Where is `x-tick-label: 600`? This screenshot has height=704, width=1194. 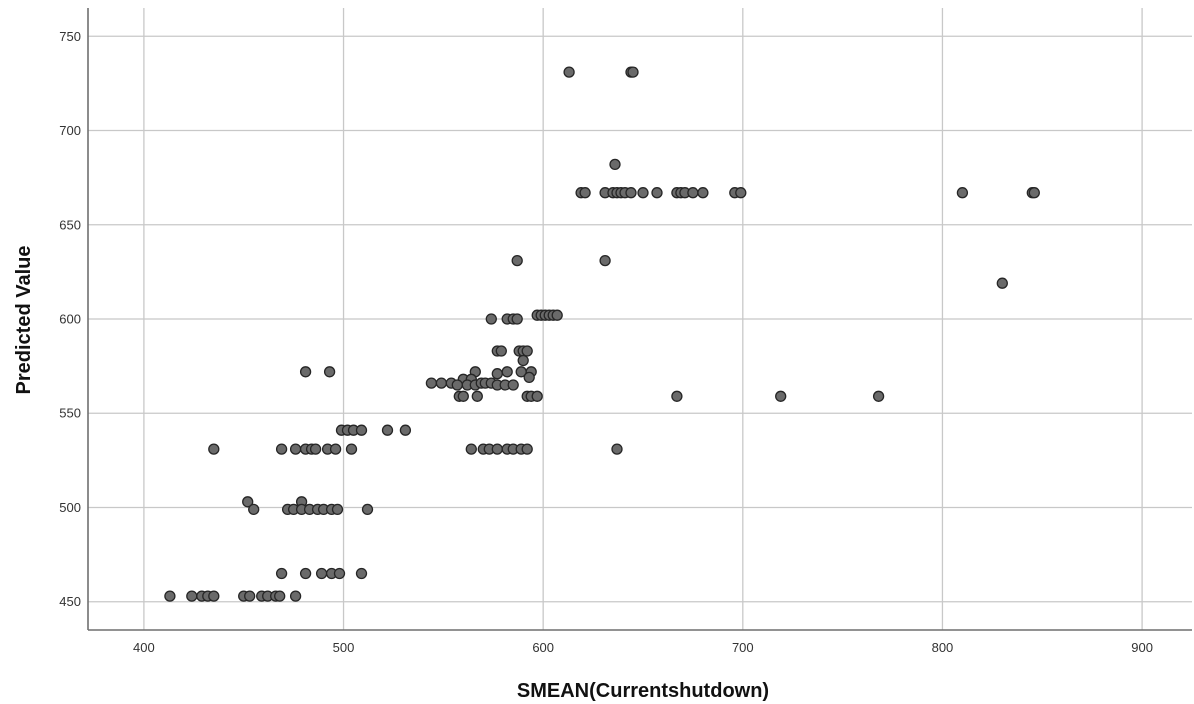
x-tick-label: 600 is located at coordinates (543, 647).